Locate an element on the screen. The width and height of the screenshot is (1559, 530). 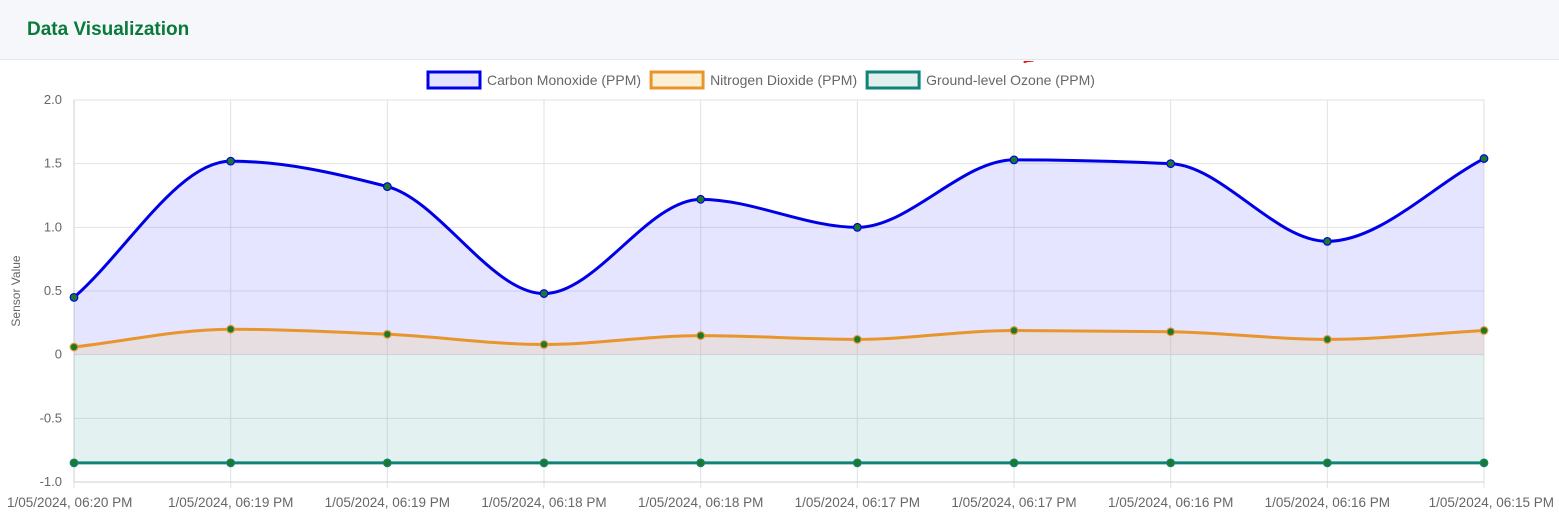
annotation-arrows is located at coordinates (1028, 62).